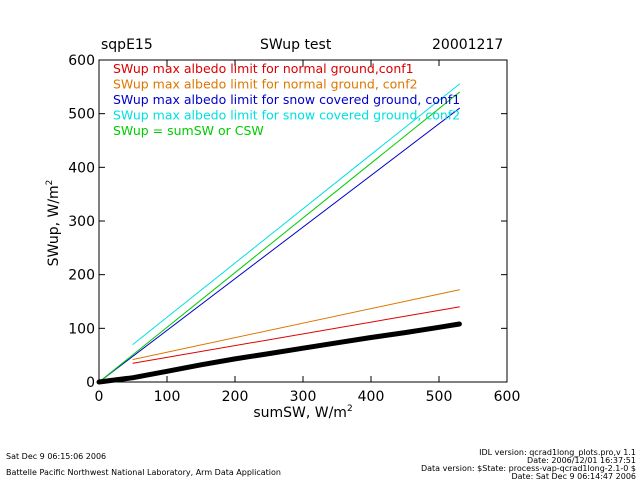 The width and height of the screenshot is (640, 481). Describe the element at coordinates (468, 45) in the screenshot. I see `date-label: 20001217` at that location.